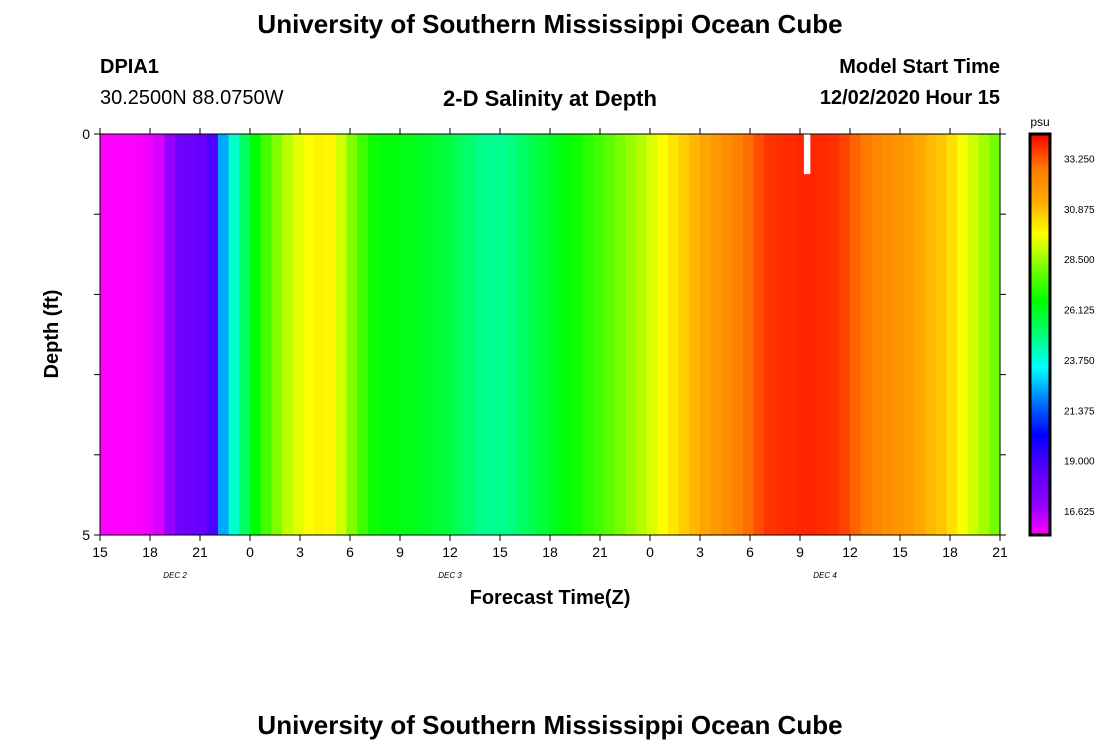 The height and width of the screenshot is (750, 1100). Describe the element at coordinates (450, 552) in the screenshot. I see `x-tick-label: 12` at that location.